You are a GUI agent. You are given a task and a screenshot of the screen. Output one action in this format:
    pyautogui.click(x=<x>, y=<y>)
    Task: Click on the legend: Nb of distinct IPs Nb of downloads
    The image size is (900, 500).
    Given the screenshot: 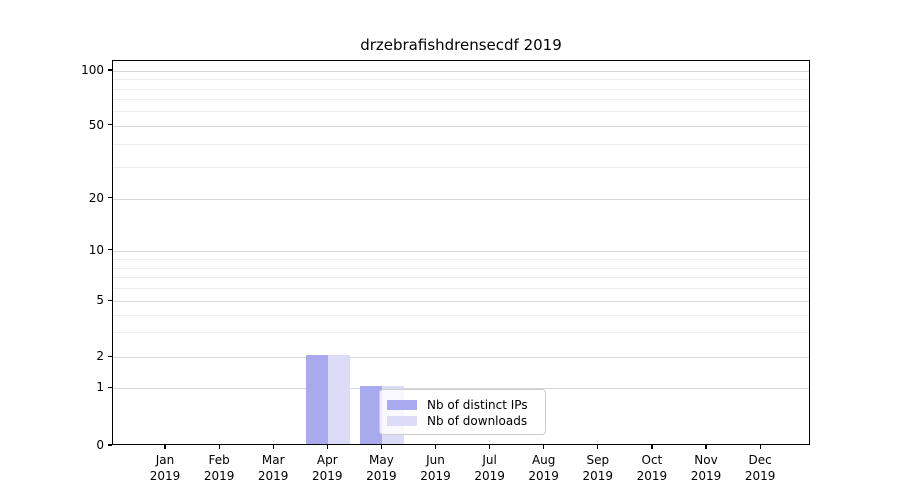 What is the action you would take?
    pyautogui.click(x=462, y=412)
    